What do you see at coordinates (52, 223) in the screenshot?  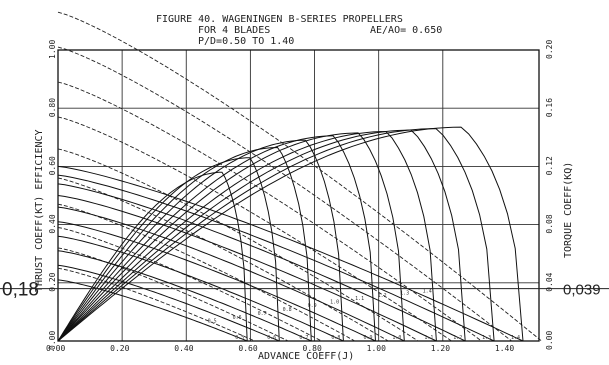 I see `y-tick-left-label: 0.40` at bounding box center [52, 223].